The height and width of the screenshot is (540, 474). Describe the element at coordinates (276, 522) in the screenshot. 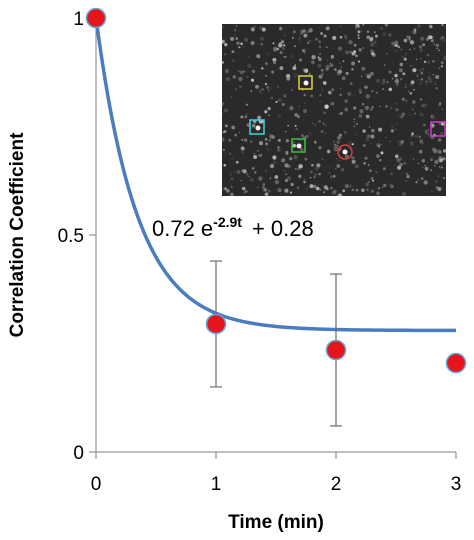

I see `x-axis-title: Time (min)` at that location.